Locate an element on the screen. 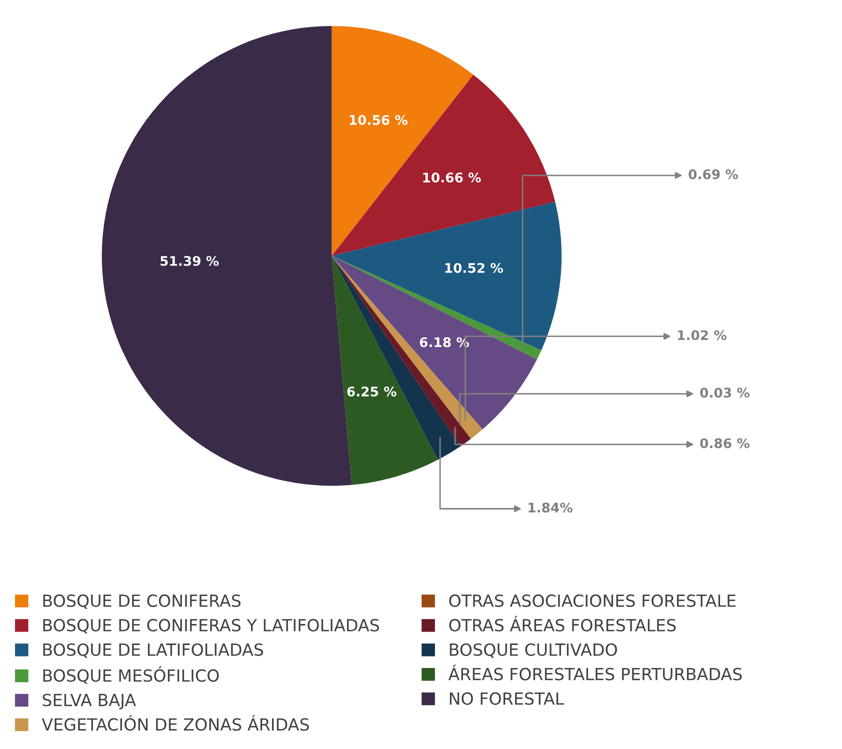 Image resolution: width=842 pixels, height=749 pixels. data-label: 51.39 % is located at coordinates (189, 261).